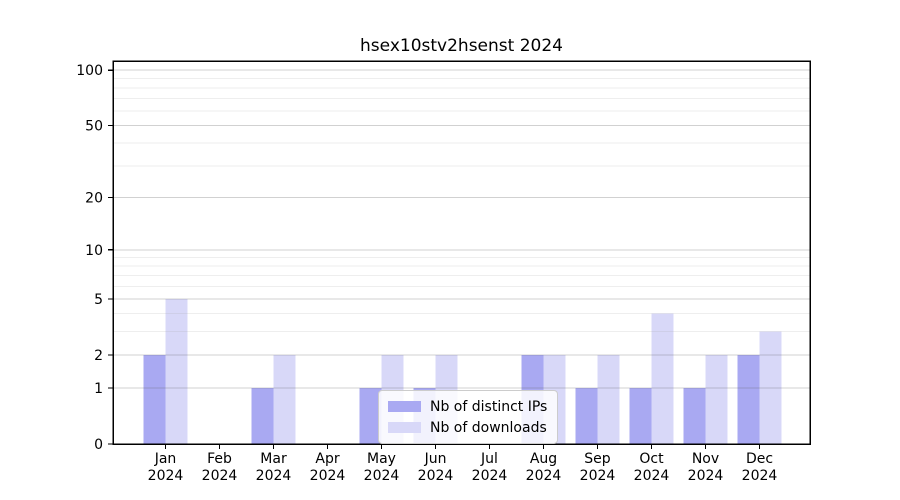  I want to click on y-tick-label: 2, so click(98, 356).